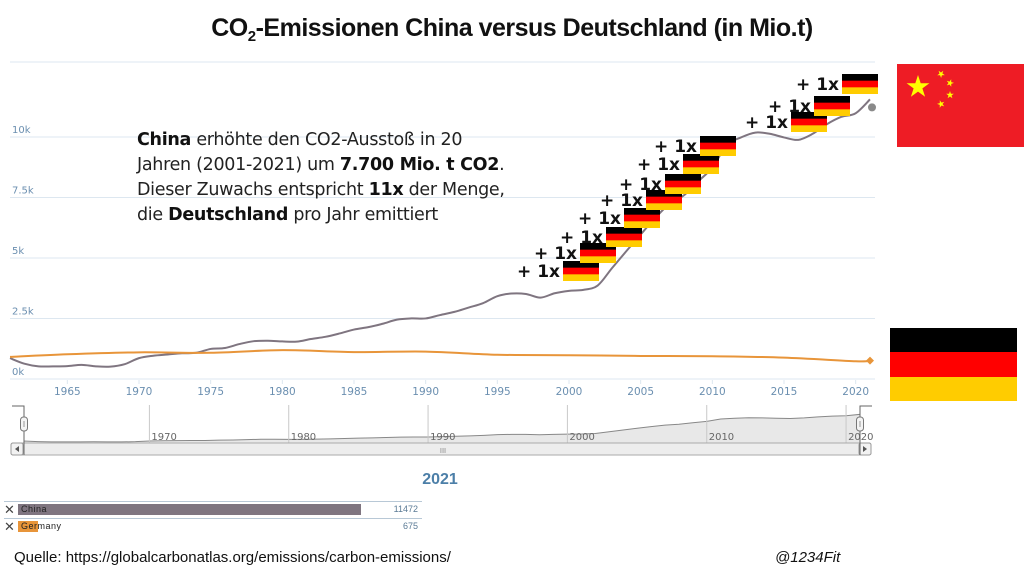 The height and width of the screenshot is (583, 1024). Describe the element at coordinates (139, 392) in the screenshot. I see `x-tick-label: 1970` at that location.